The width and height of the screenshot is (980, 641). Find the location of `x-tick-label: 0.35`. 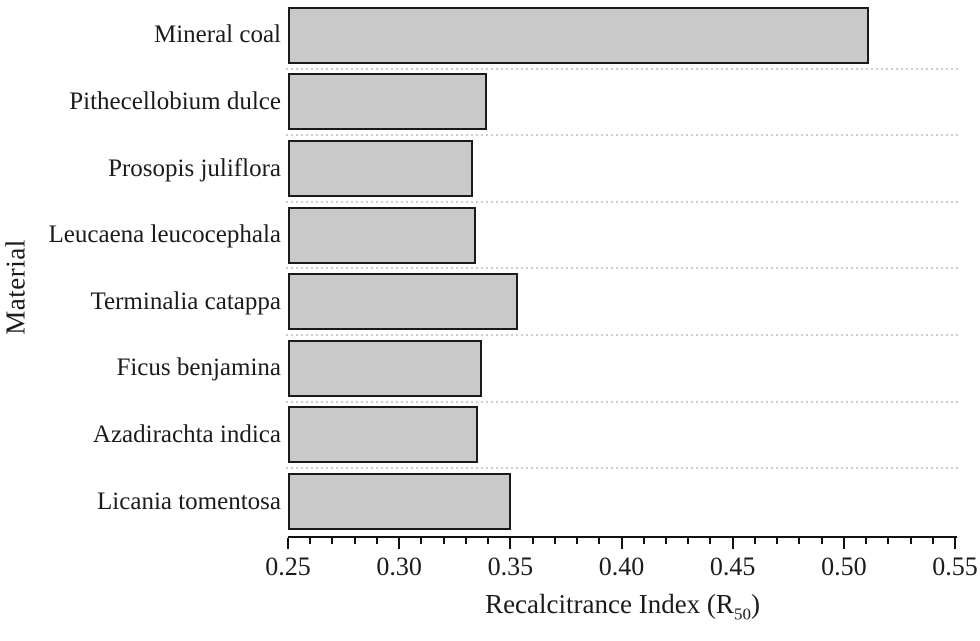

x-tick-label: 0.35 is located at coordinates (510, 566).